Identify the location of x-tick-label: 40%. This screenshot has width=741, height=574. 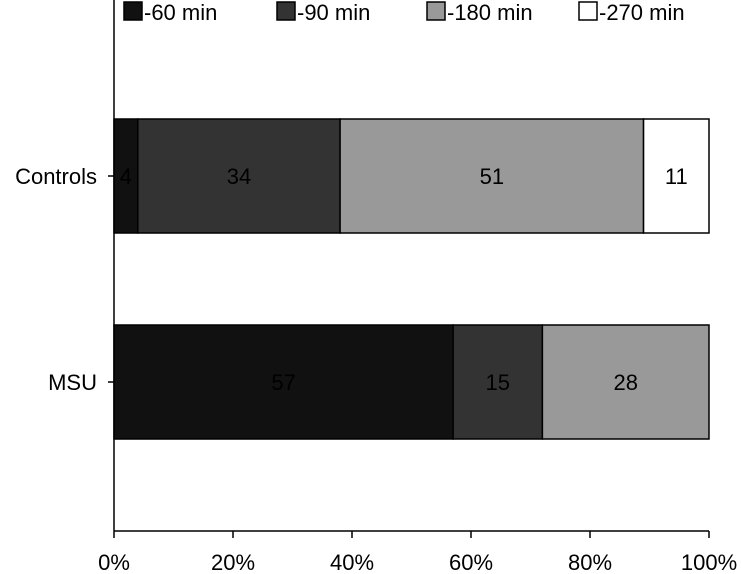
(352, 562).